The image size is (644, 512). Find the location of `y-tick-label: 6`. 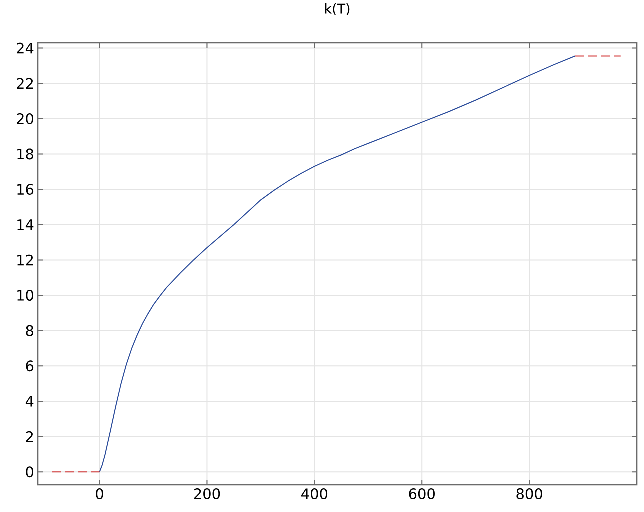

y-tick-label: 6 is located at coordinates (30, 366).